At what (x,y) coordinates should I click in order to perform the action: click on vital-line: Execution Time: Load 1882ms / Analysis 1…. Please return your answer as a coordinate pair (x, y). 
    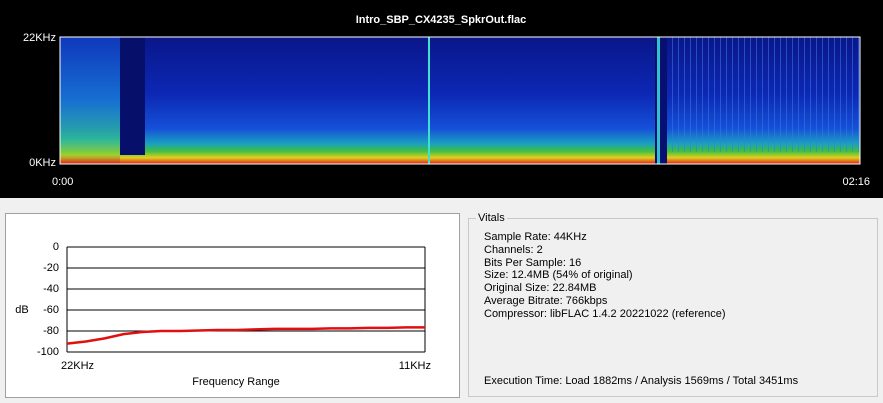
    Looking at the image, I should click on (641, 381).